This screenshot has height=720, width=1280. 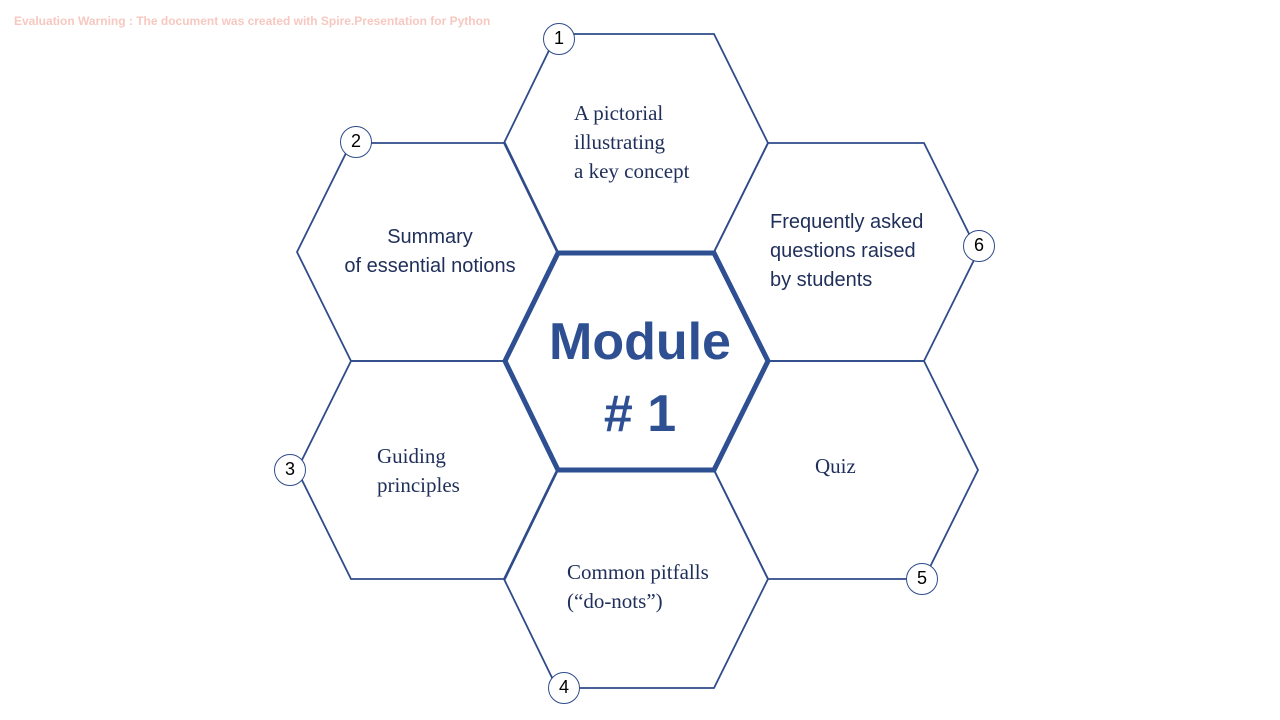 What do you see at coordinates (632, 142) in the screenshot?
I see `hex-1-label: A pictorial illustrating a key concept` at bounding box center [632, 142].